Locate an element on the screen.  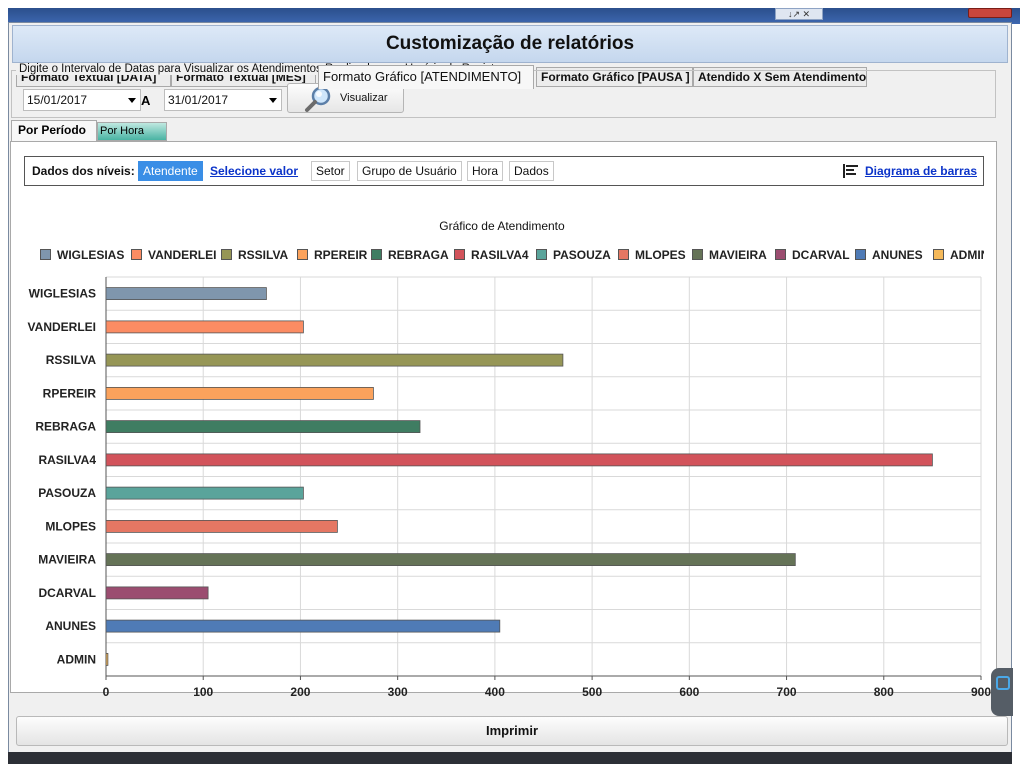
level-selecione-valor: Selecione valor is located at coordinates (254, 171).